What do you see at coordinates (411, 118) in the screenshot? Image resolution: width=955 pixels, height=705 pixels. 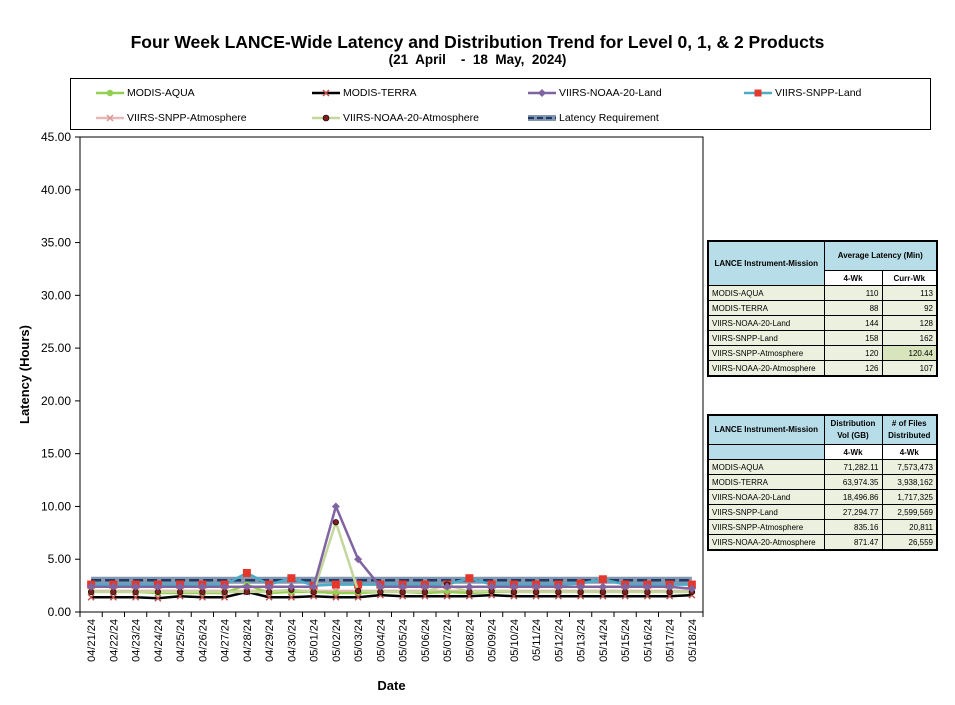 I see `legend-label: VIIRS-NOAA-20-Atmosphere` at bounding box center [411, 118].